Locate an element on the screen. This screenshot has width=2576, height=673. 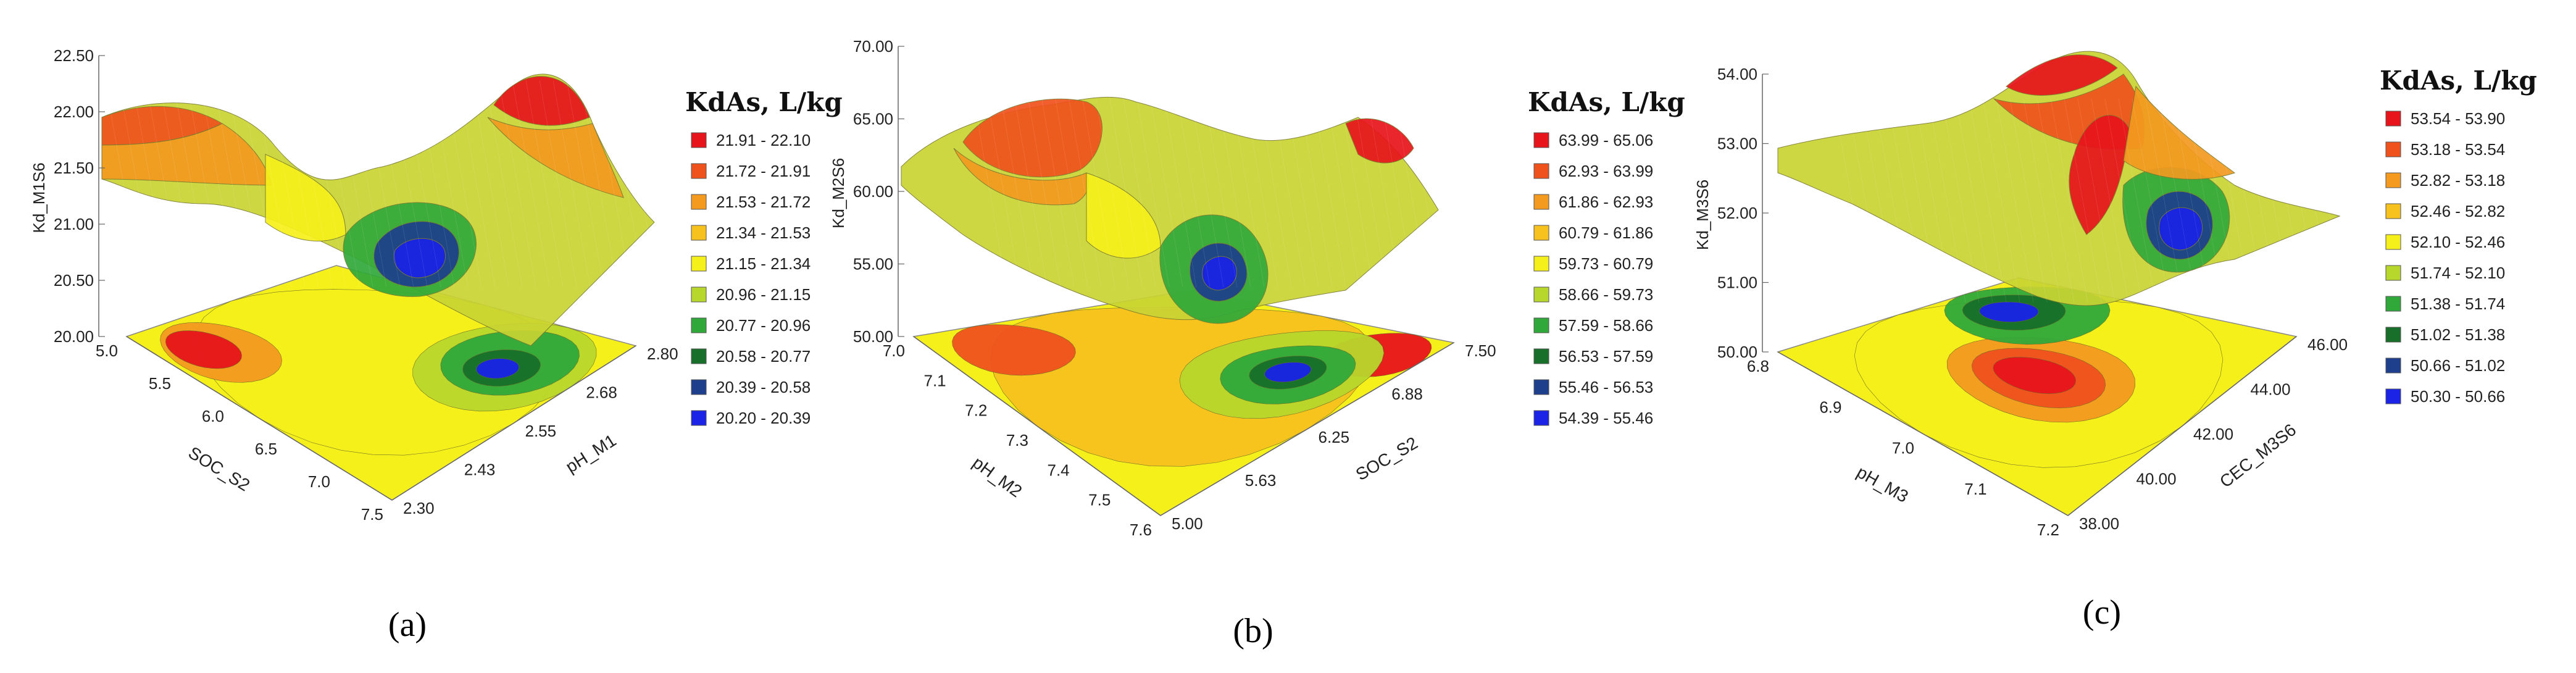
contour-region is located at coordinates (498, 369).